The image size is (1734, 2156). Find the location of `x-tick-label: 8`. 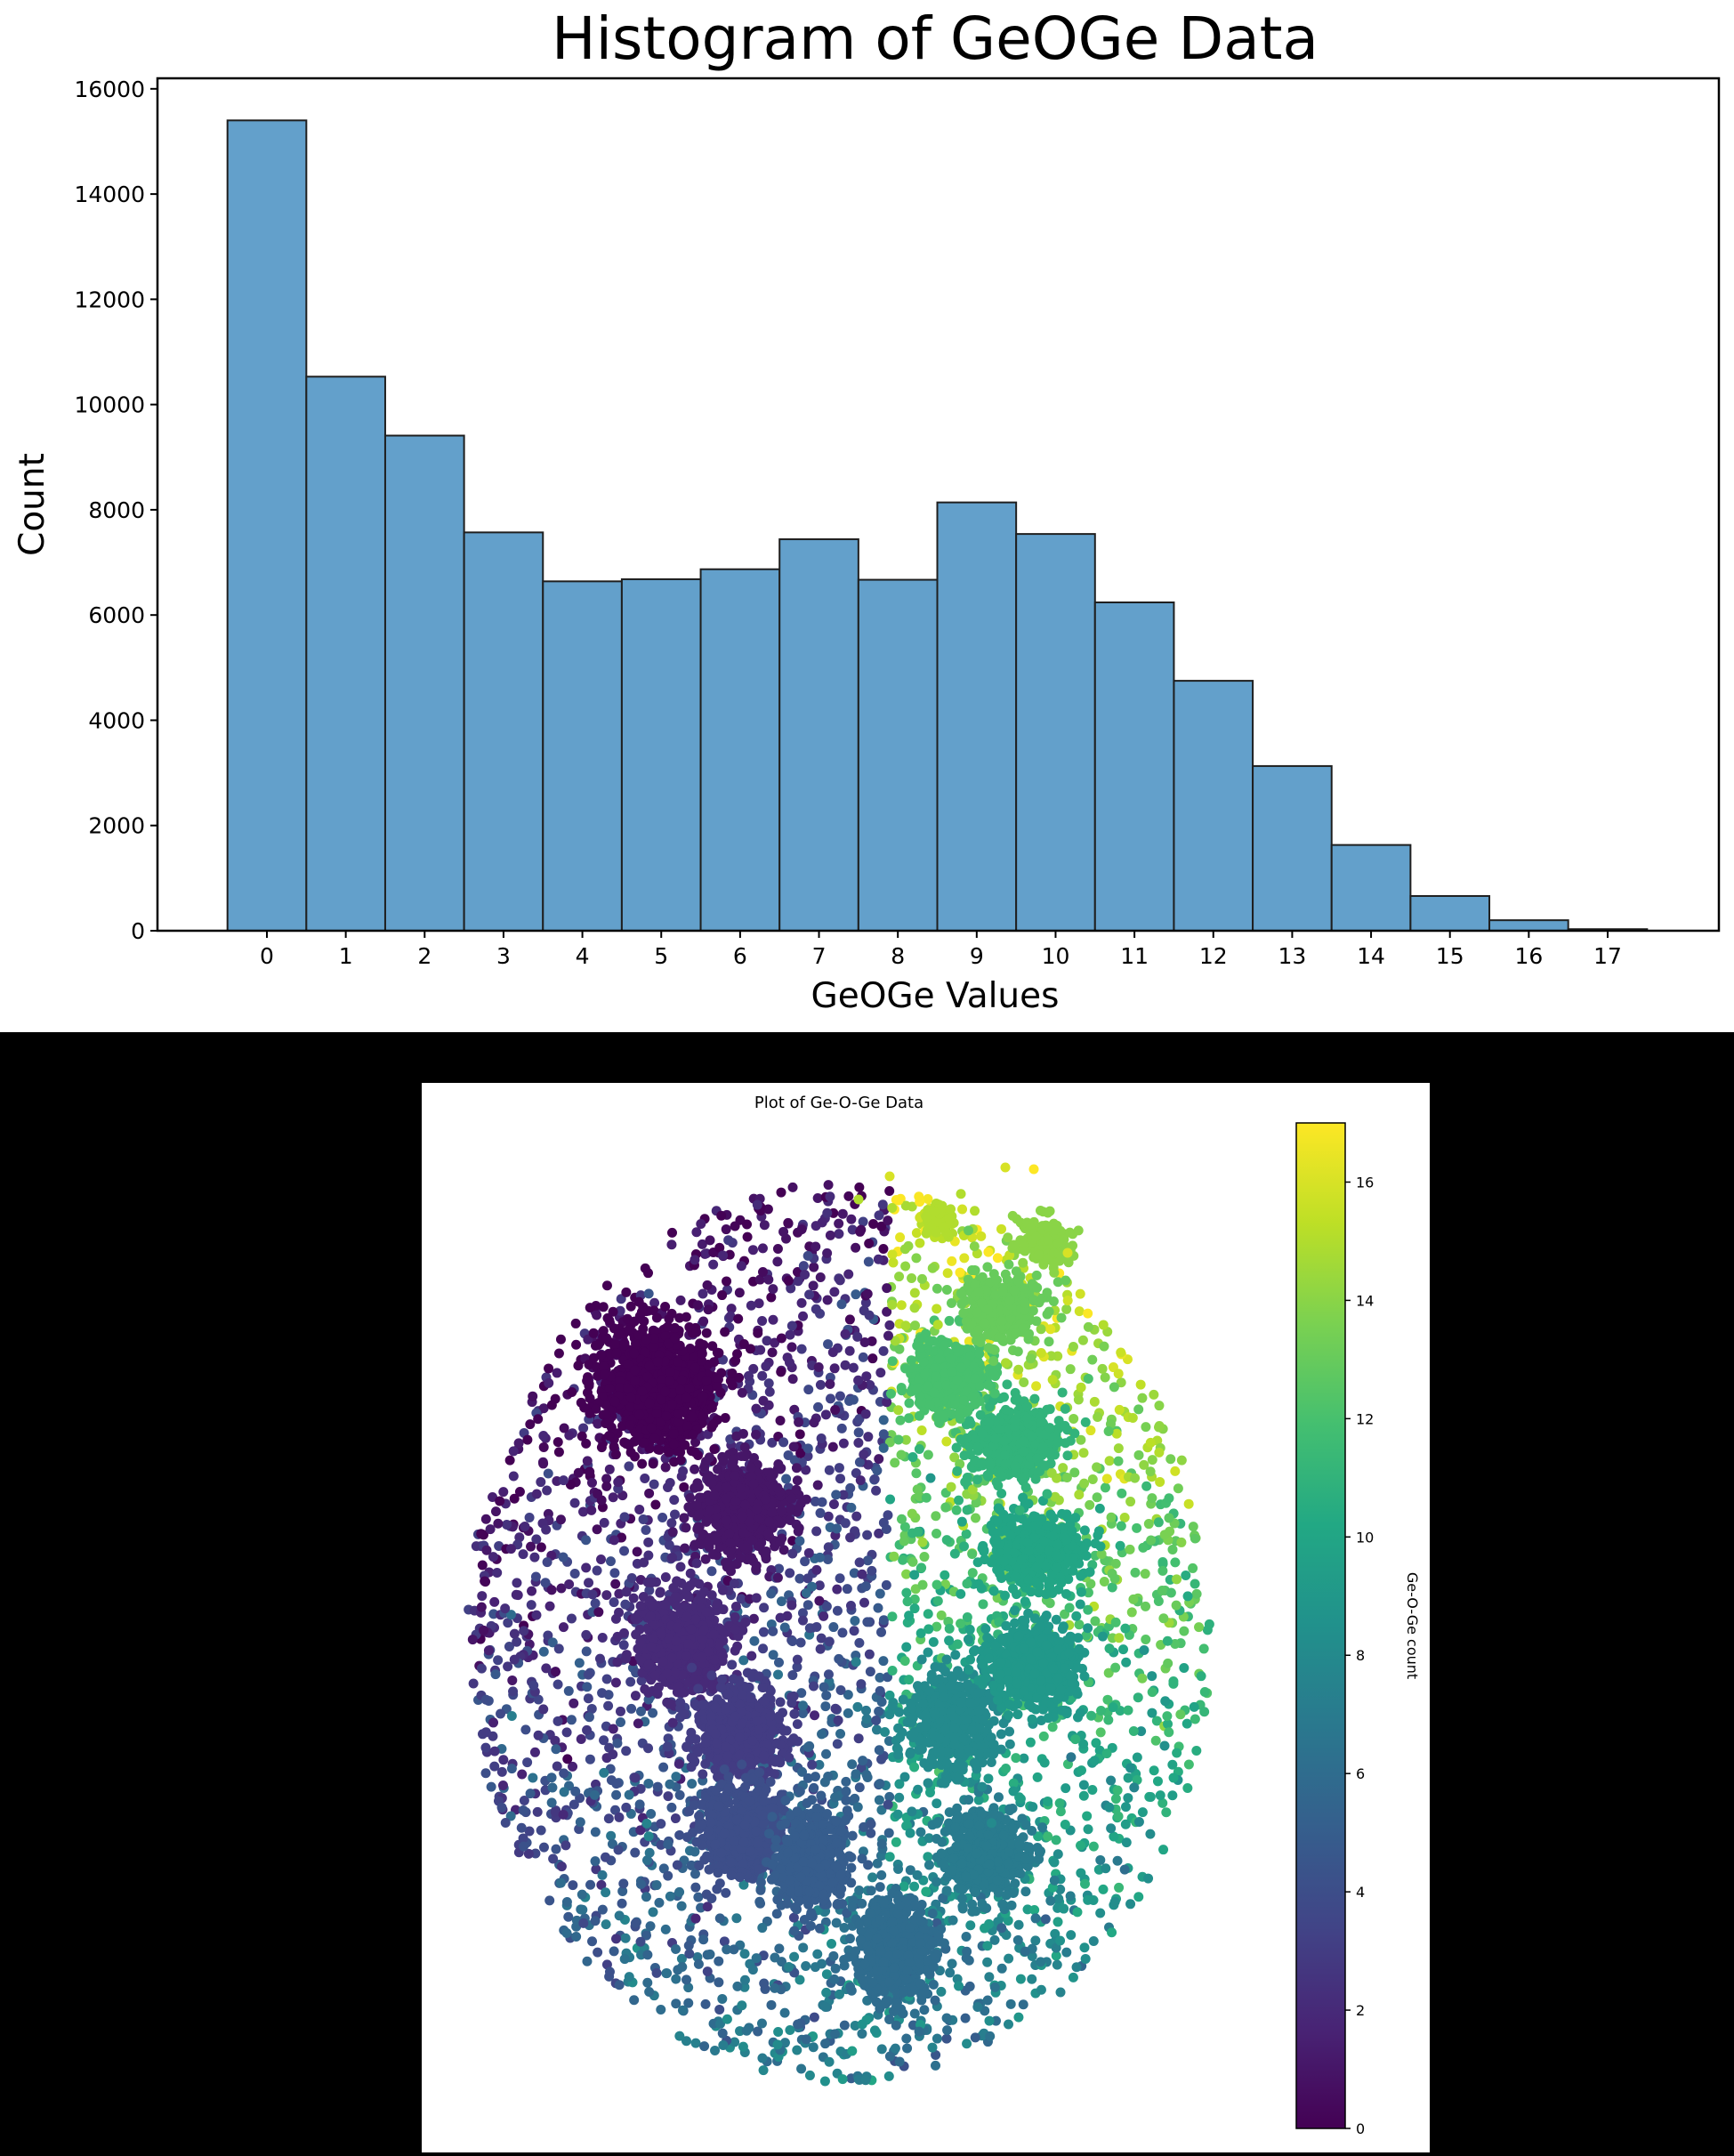

x-tick-label: 8 is located at coordinates (898, 956).